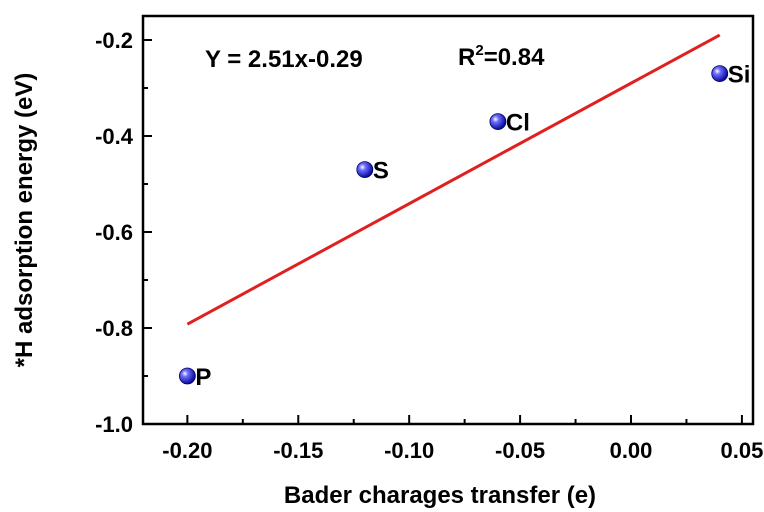  Describe the element at coordinates (739, 75) in the screenshot. I see `point-label-si: Si` at that location.